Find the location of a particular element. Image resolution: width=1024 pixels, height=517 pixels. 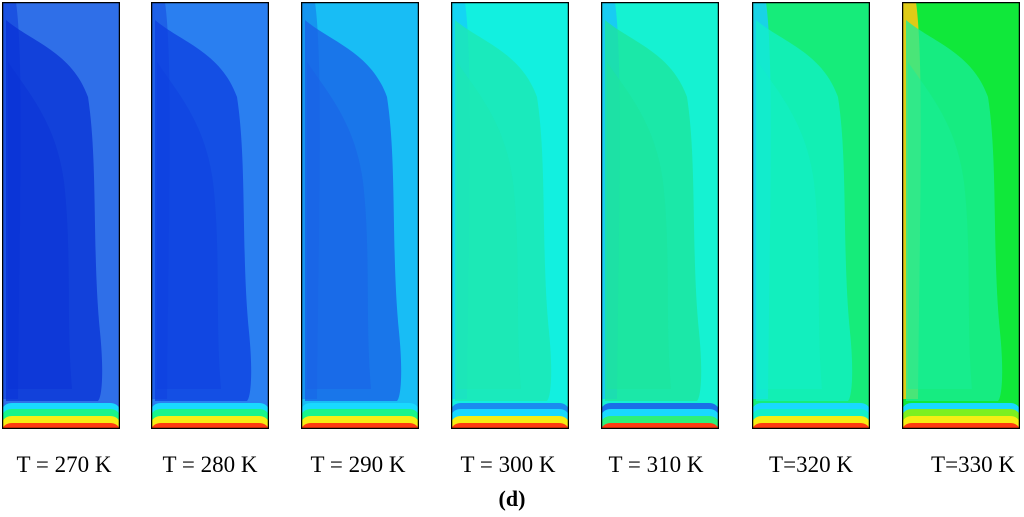

panel-caption-330: T=330 K is located at coordinates (973, 464).